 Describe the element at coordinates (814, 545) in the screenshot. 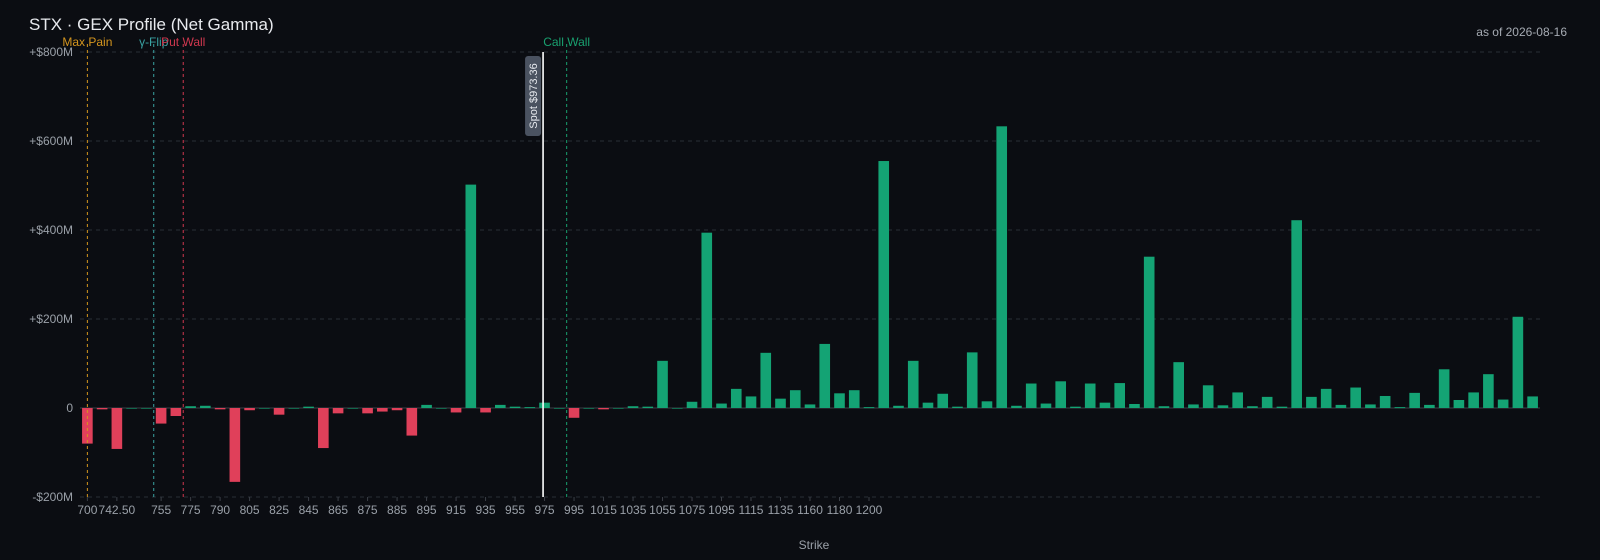

I see `x-axis-title: Strike` at that location.